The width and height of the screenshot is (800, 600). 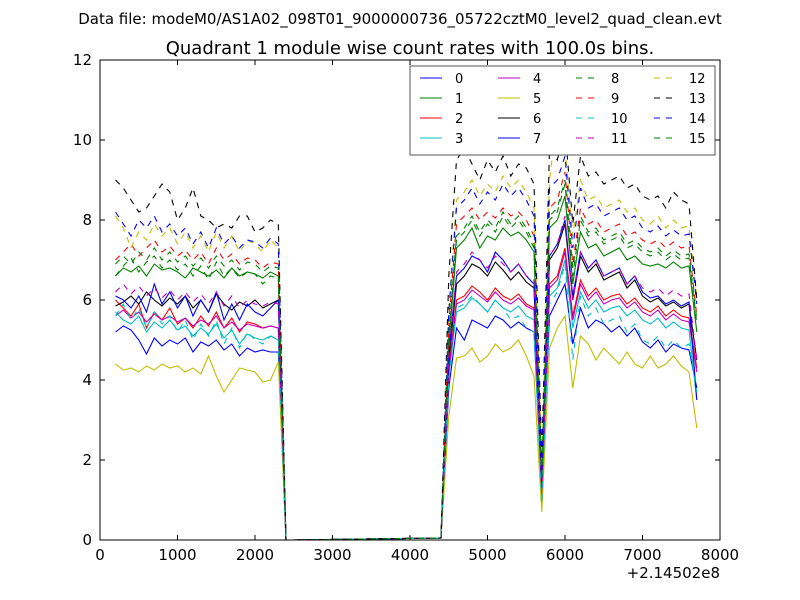 I want to click on x-tick-label: 0, so click(x=100, y=555).